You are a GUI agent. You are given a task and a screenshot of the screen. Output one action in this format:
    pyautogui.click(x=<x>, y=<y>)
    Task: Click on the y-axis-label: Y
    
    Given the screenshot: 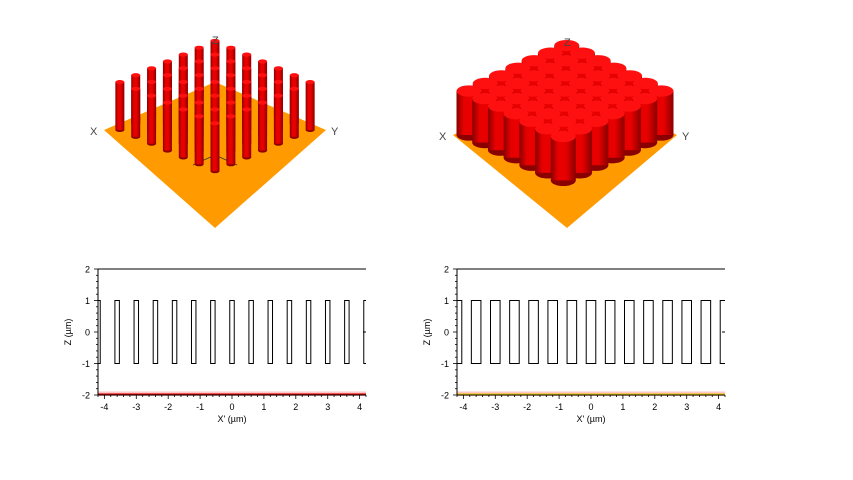 What is the action you would take?
    pyautogui.click(x=686, y=137)
    